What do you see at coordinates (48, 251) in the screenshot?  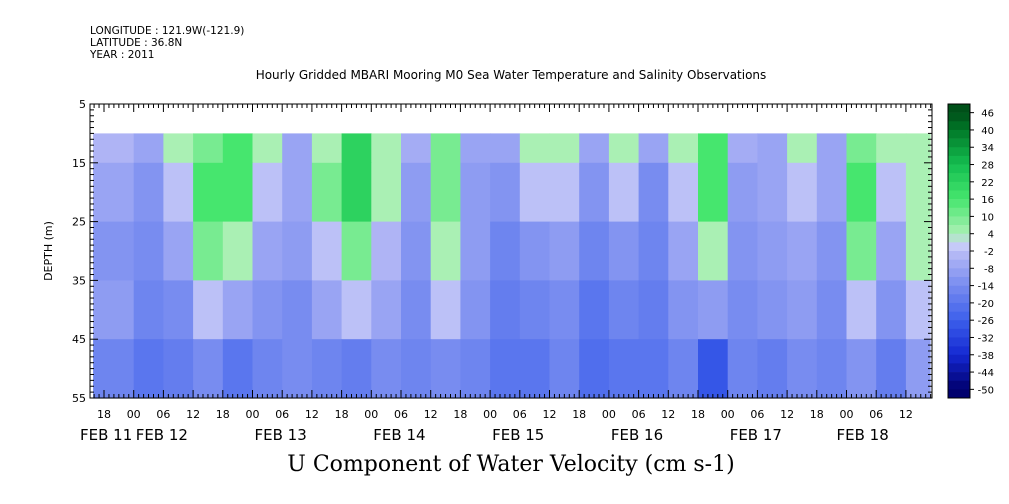 I see `y-axis-label: DEPTH (m)` at bounding box center [48, 251].